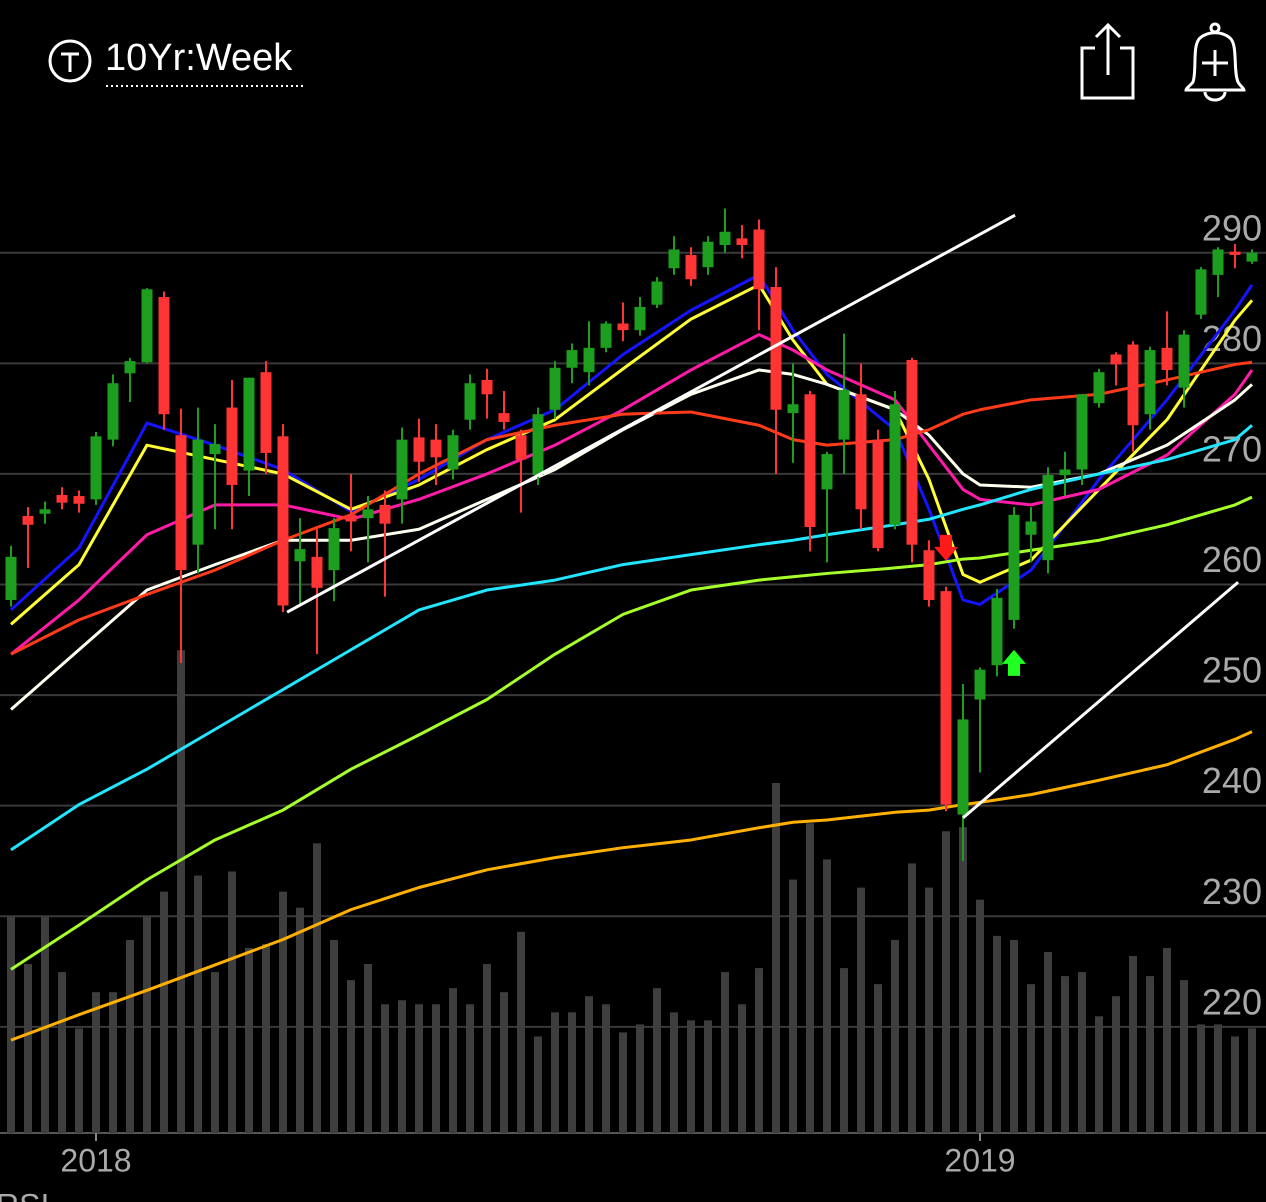 The image size is (1266, 1202). Describe the element at coordinates (95, 1160) in the screenshot. I see `x-tick-label: 2018` at that location.